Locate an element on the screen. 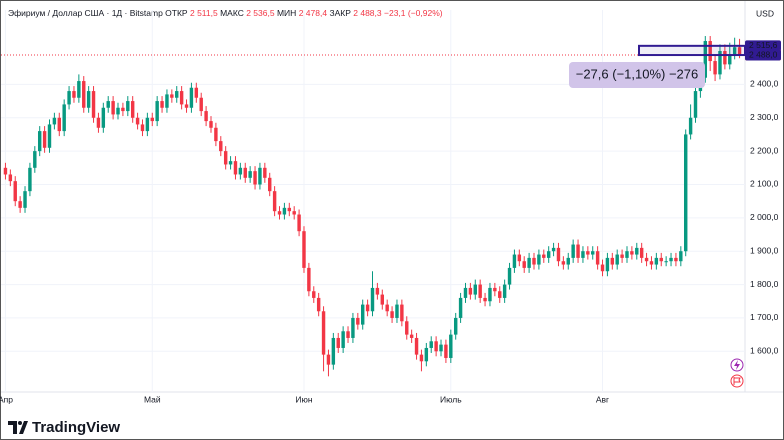 This screenshot has height=440, width=784. change: −23,1 (−0,92%) is located at coordinates (413, 13).